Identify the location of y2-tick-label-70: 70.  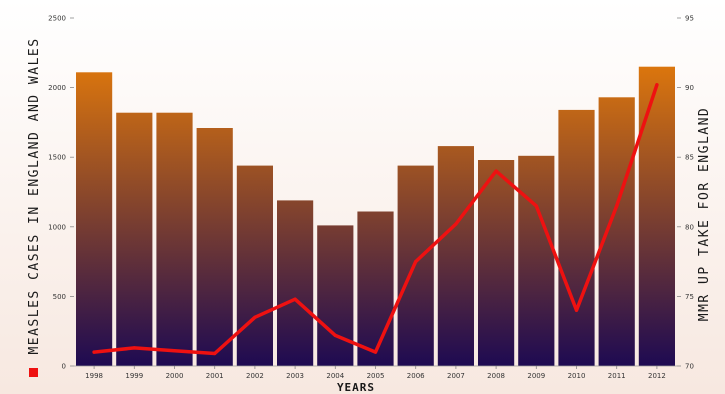
(689, 367).